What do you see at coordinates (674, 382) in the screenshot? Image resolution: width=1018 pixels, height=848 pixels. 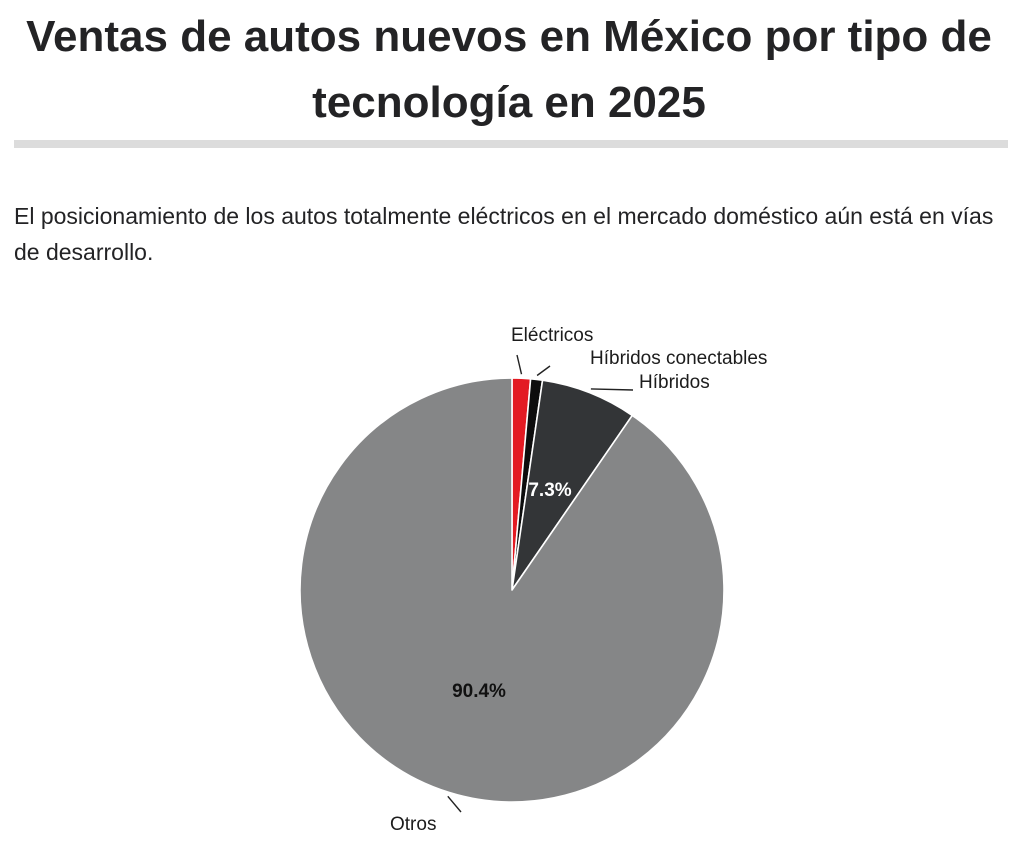 I see `slice-label-hibridos: Híbridos` at bounding box center [674, 382].